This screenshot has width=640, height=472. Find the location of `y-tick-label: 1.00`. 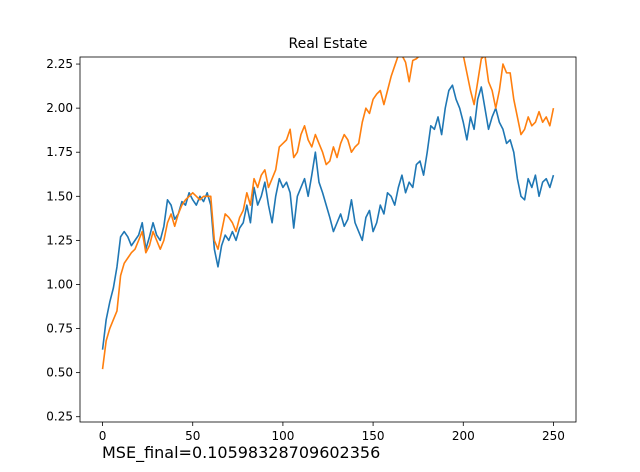

y-tick-label: 1.00 is located at coordinates (59, 284).